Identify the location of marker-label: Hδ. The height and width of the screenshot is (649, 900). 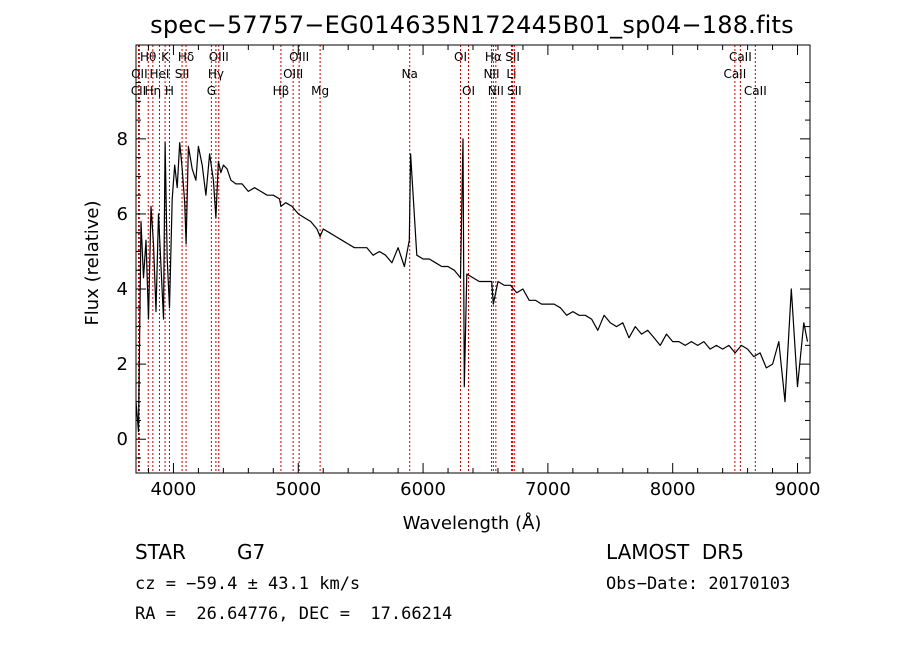
(186, 57).